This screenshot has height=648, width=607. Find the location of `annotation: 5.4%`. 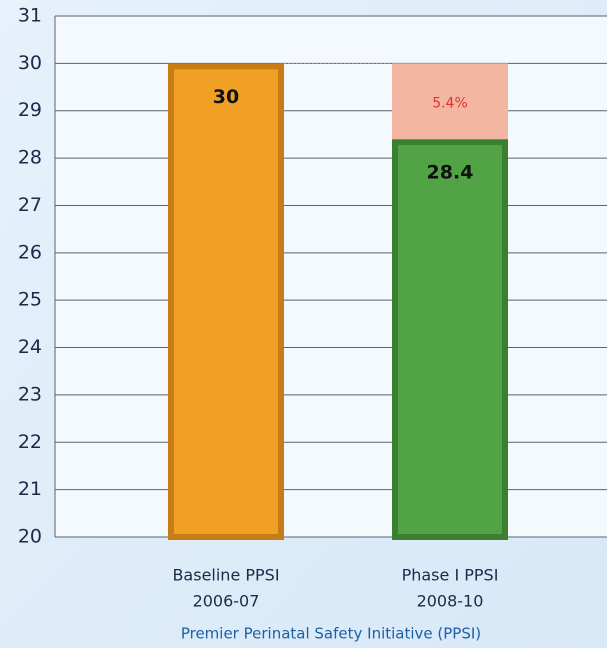

annotation: 5.4% is located at coordinates (450, 103).